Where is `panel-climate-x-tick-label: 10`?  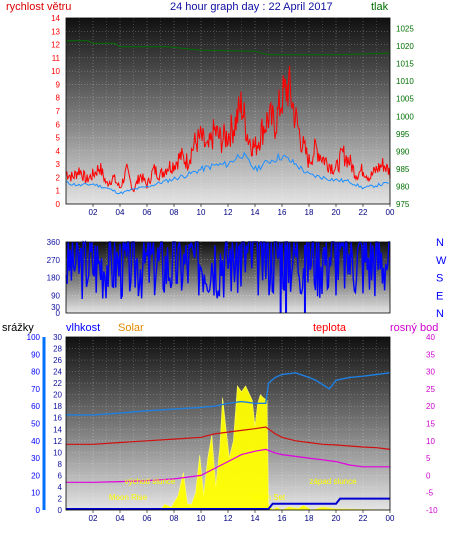
panel-climate-x-tick-label: 10 is located at coordinates (201, 518).